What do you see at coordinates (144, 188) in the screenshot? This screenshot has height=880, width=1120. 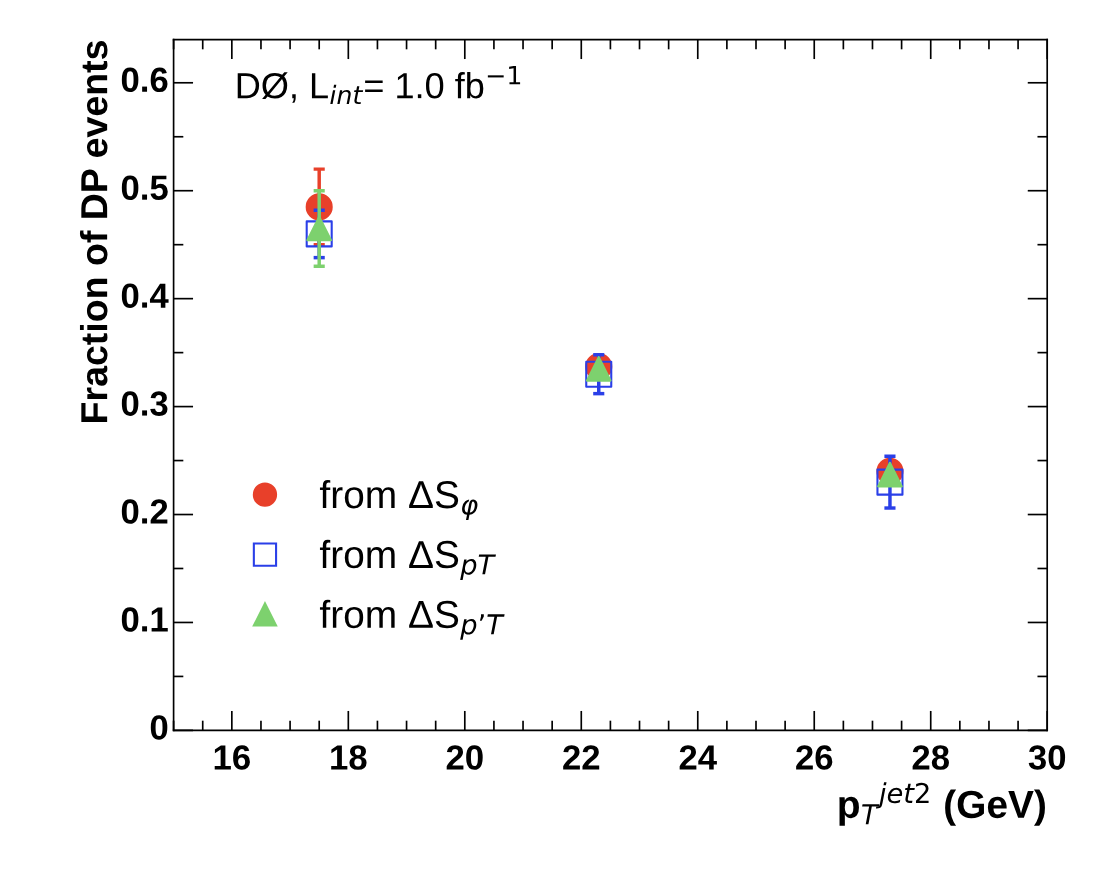 I see `y-tick-label: 0.5` at bounding box center [144, 188].